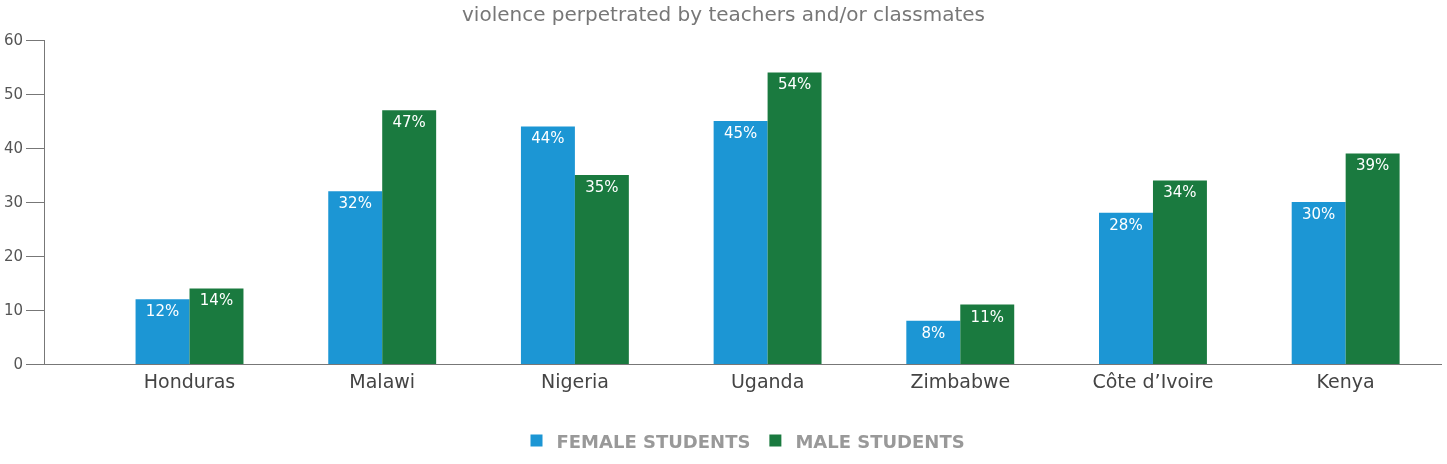  I want to click on y-tick-label: 50, so click(13, 94).